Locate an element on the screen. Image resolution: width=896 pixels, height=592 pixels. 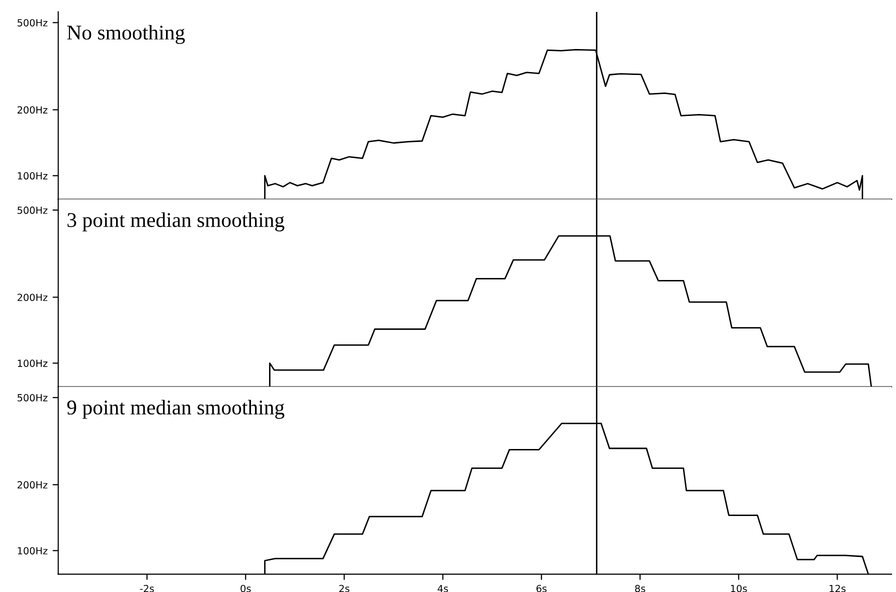
x-tick-label: 6s is located at coordinates (541, 588).